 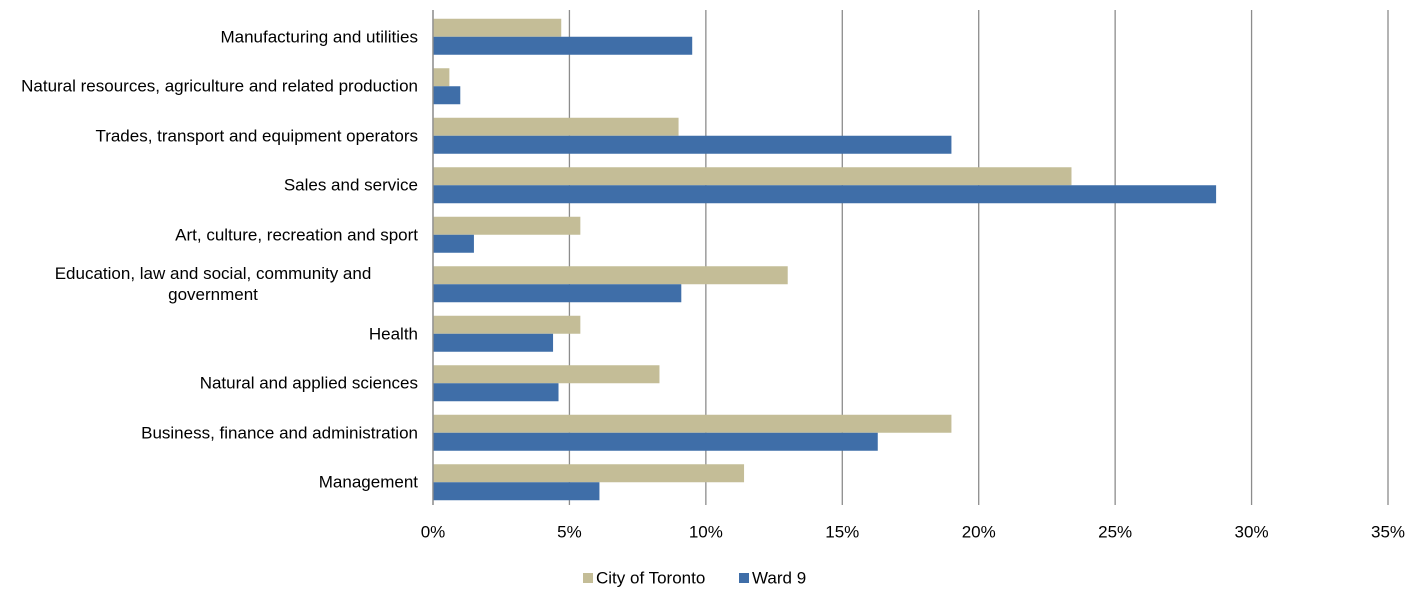 I want to click on y-tick-label: Sales and service, so click(x=350, y=185).